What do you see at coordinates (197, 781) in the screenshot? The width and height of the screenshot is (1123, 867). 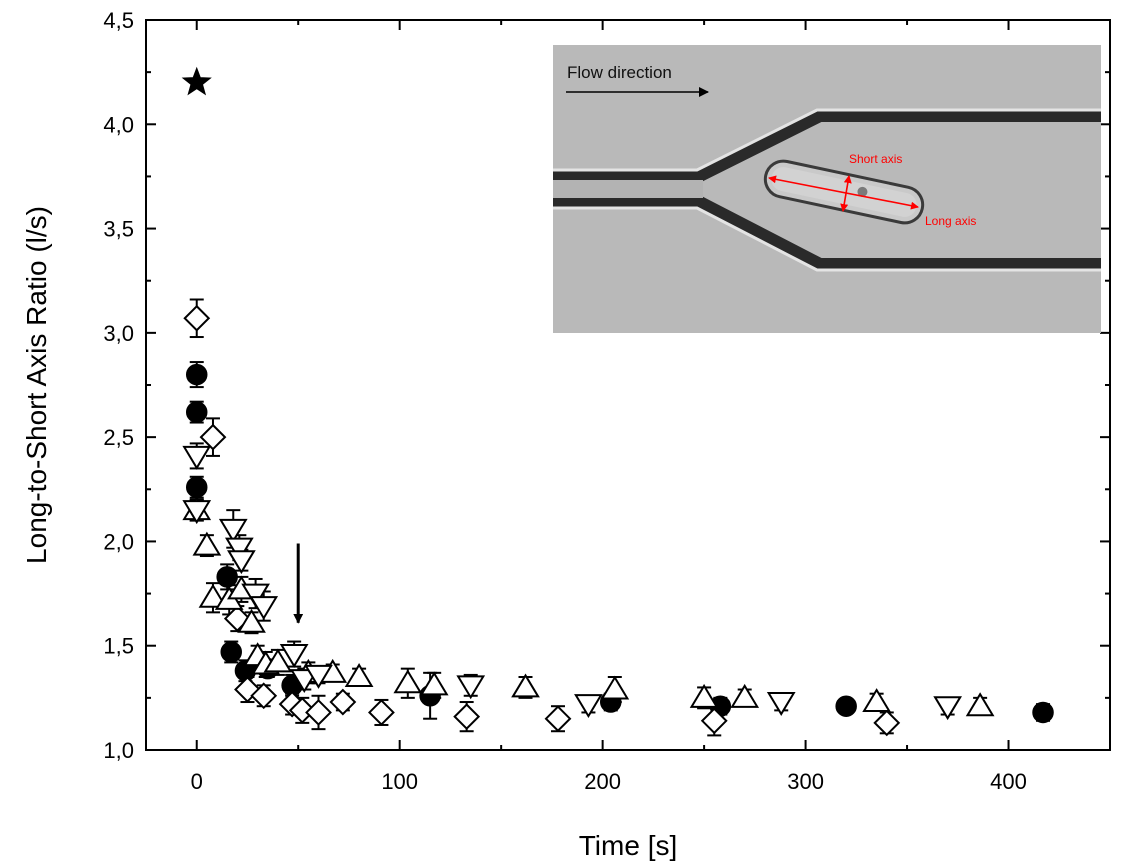 I see `x-tick-label: 0` at bounding box center [197, 781].